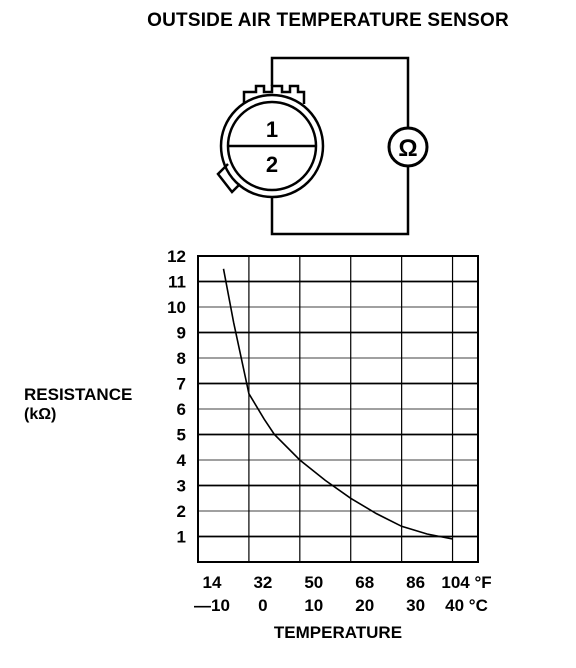  I want to click on y-tick-label: 9, so click(181, 333).